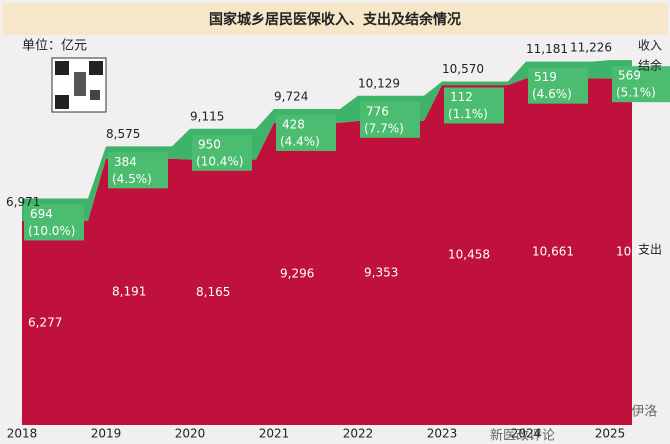 The image size is (670, 444). What do you see at coordinates (468, 114) in the screenshot?
I see `surplus-percent-label: (1.1%)` at bounding box center [468, 114].